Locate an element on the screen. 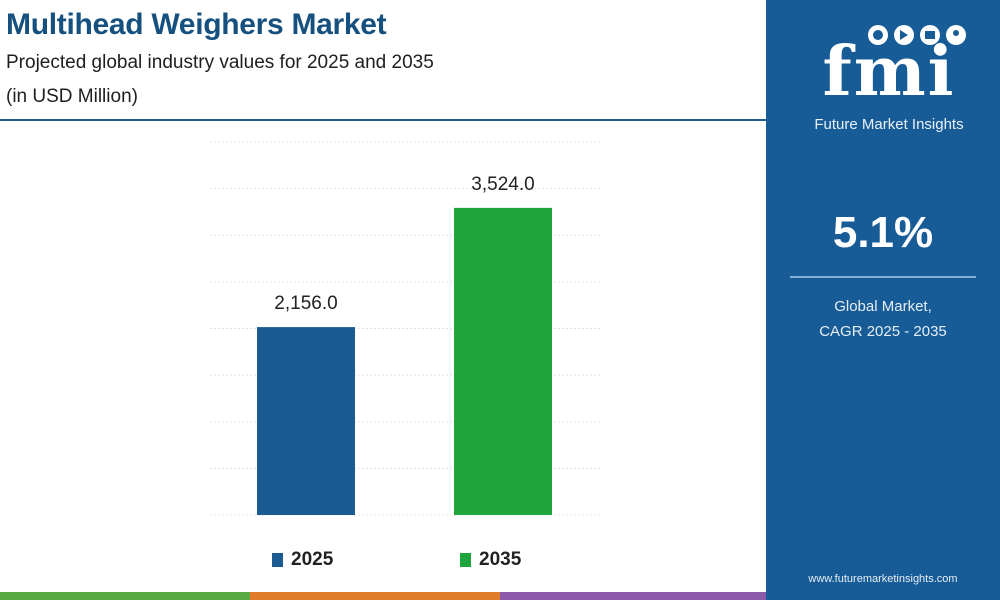  legend-swatch-2025 is located at coordinates (277, 560).